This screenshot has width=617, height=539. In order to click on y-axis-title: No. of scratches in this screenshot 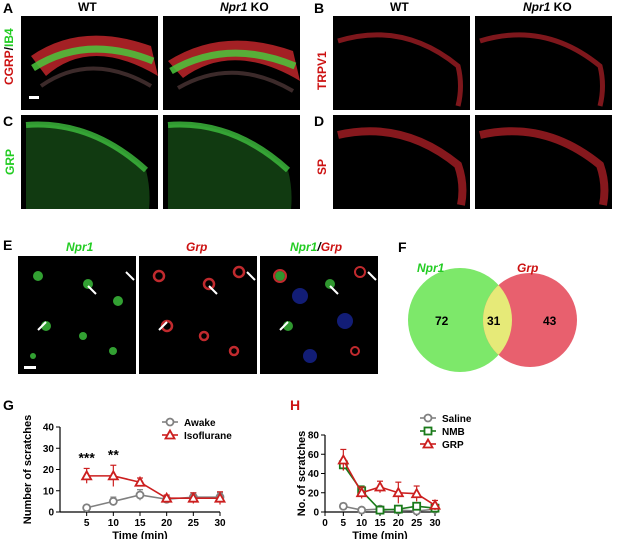, I will do `click(302, 474)`.